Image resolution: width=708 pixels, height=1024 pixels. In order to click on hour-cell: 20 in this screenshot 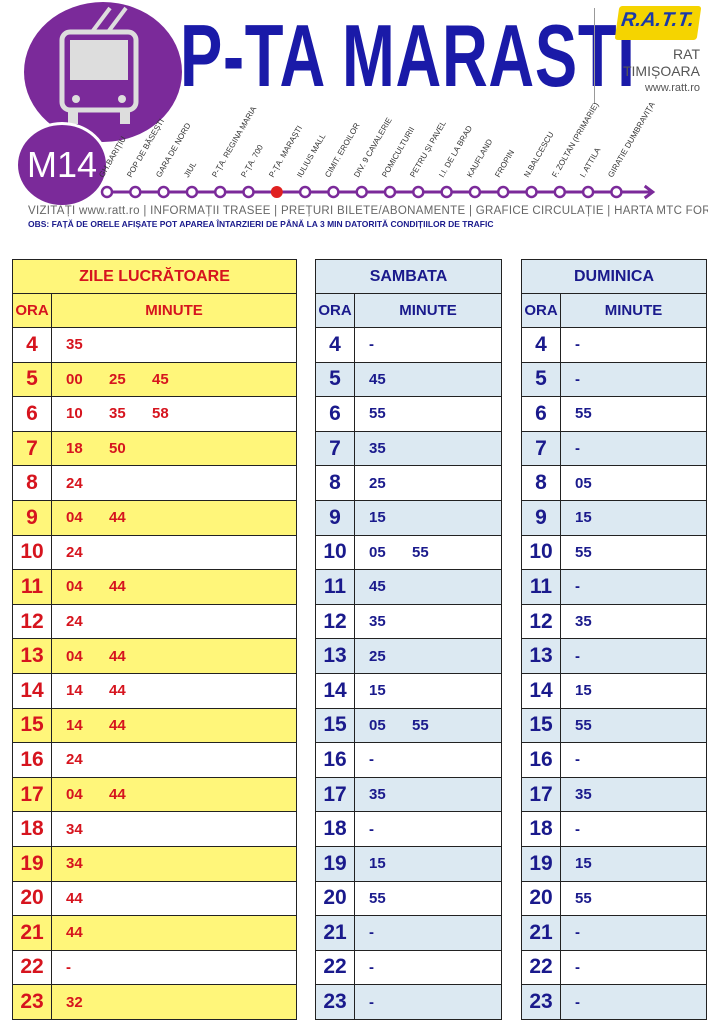, I will do `click(335, 898)`.